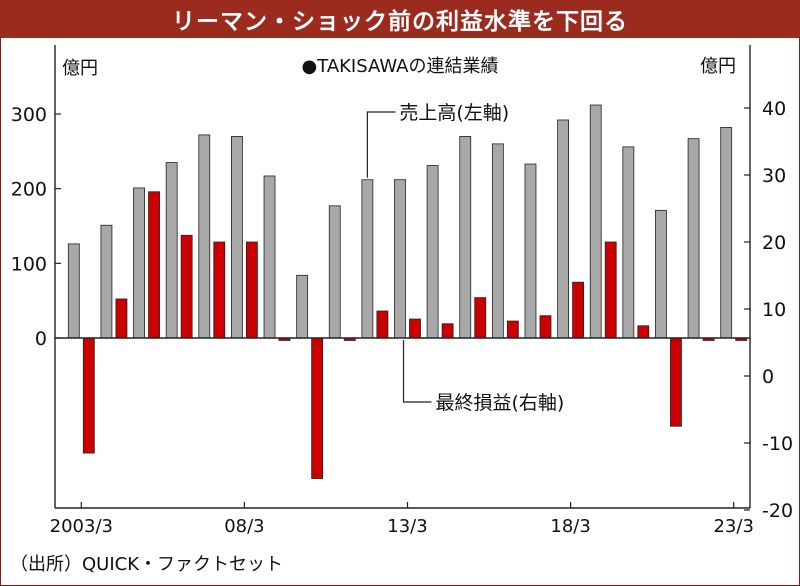 The height and width of the screenshot is (586, 800). I want to click on left-tick-label: 0, so click(41, 339).